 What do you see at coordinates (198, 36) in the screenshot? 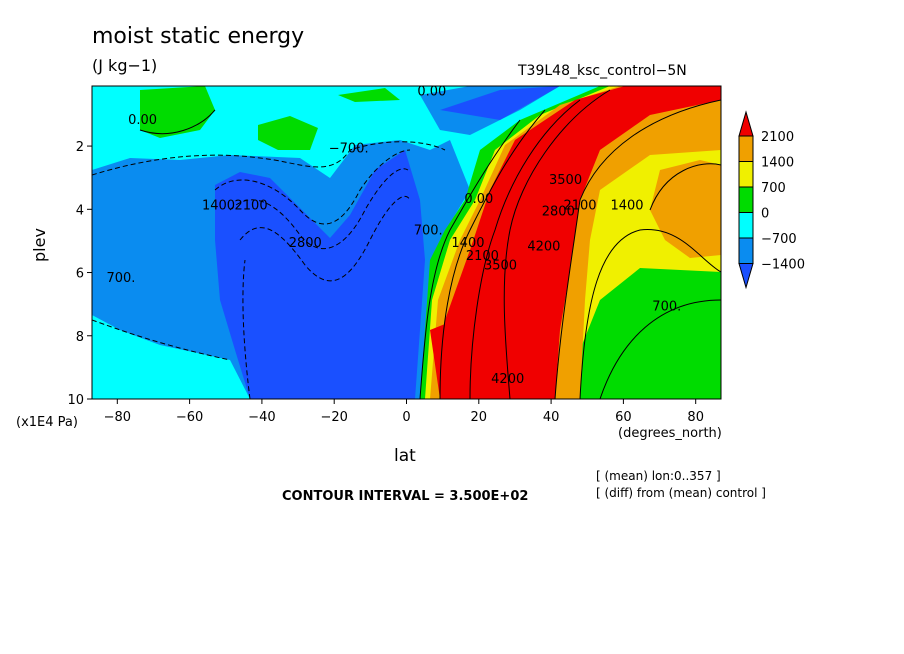
I see `chart-title: moist static energy` at bounding box center [198, 36].